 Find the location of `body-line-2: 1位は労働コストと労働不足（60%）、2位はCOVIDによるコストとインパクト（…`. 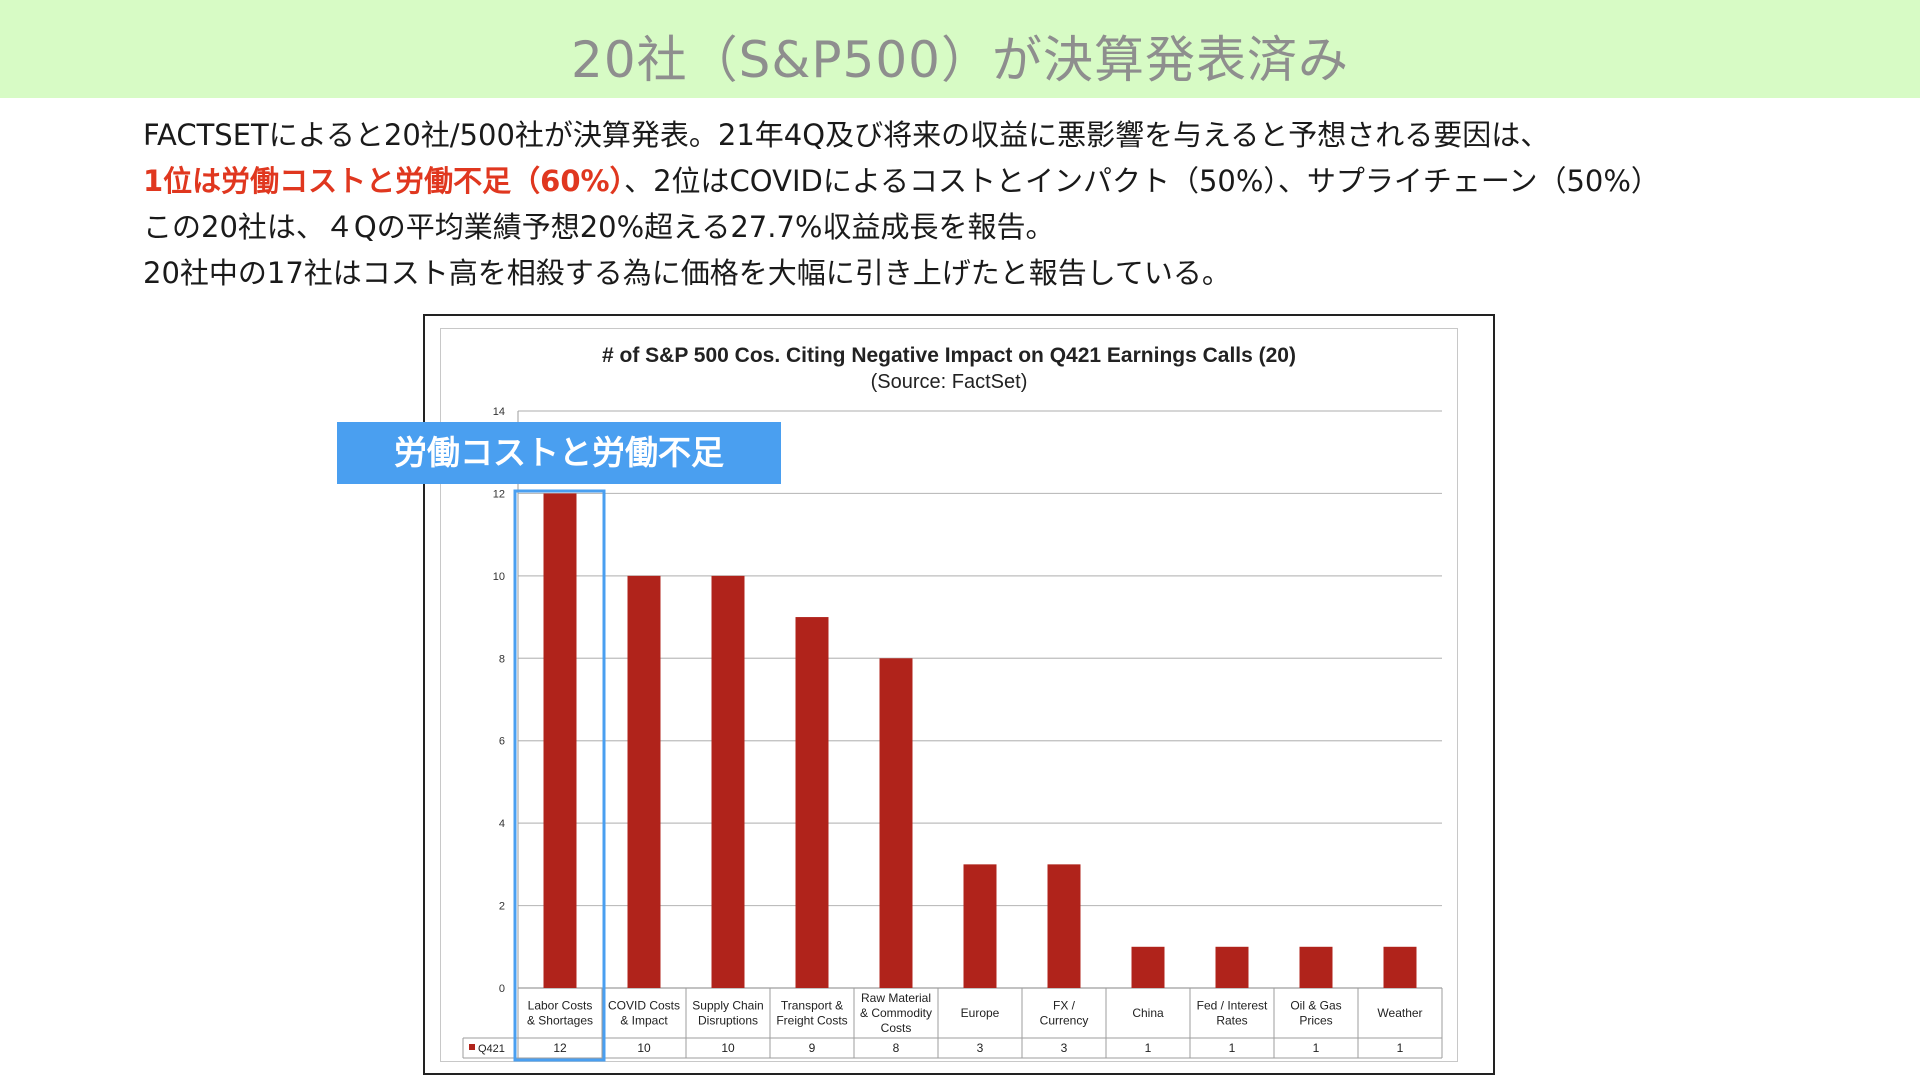

body-line-2: 1位は労働コストと労働不足（60%）、2位はCOVIDによるコストとインパクト（… is located at coordinates (1003, 181).